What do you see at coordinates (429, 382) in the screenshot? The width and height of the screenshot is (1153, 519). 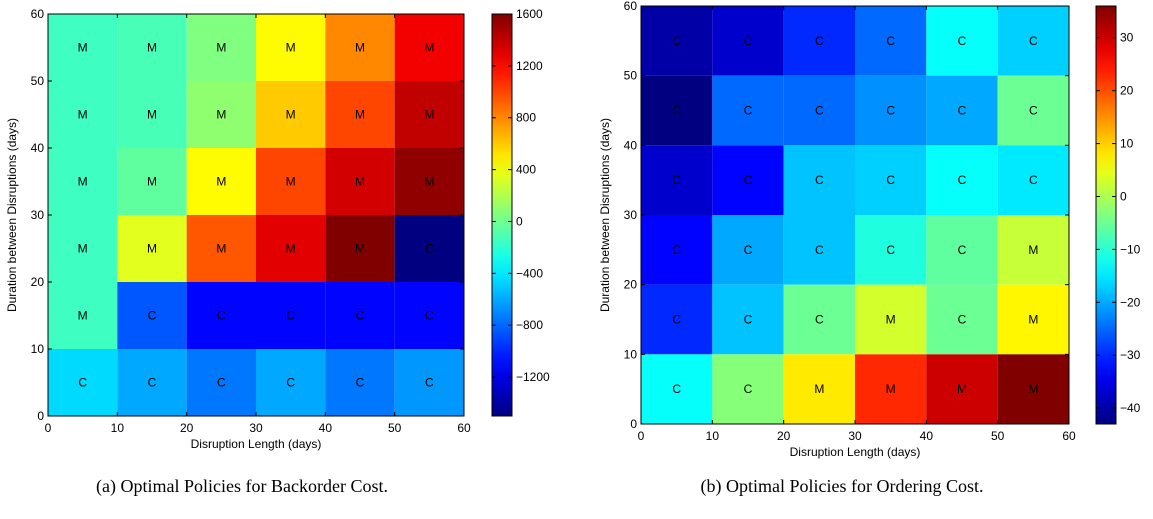 I see `heatmap-cell-a-r5-c5` at bounding box center [429, 382].